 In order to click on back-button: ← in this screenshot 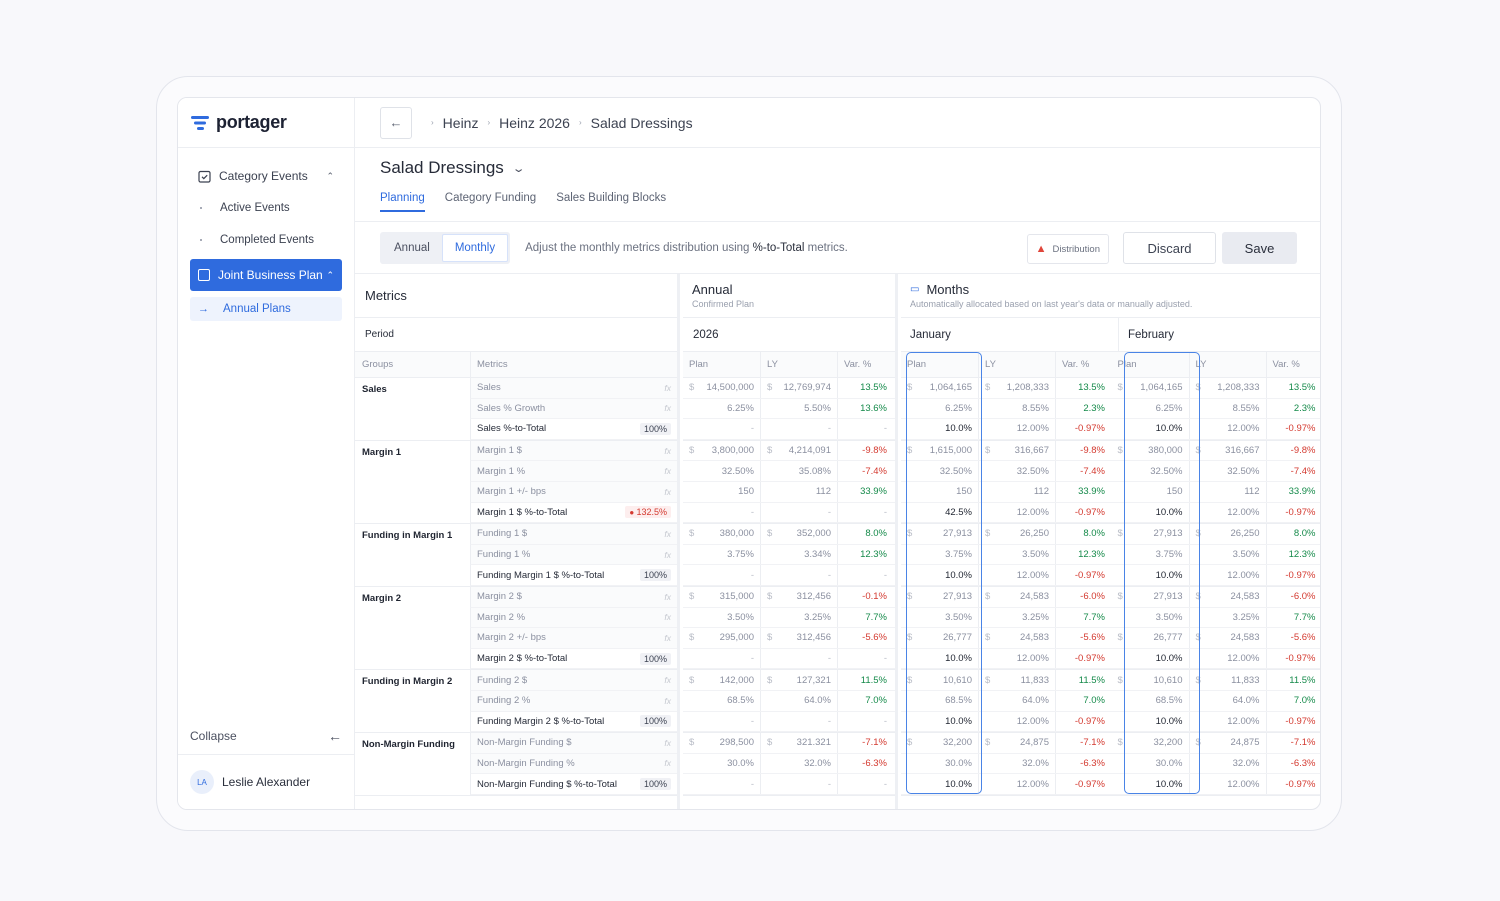, I will do `click(396, 122)`.